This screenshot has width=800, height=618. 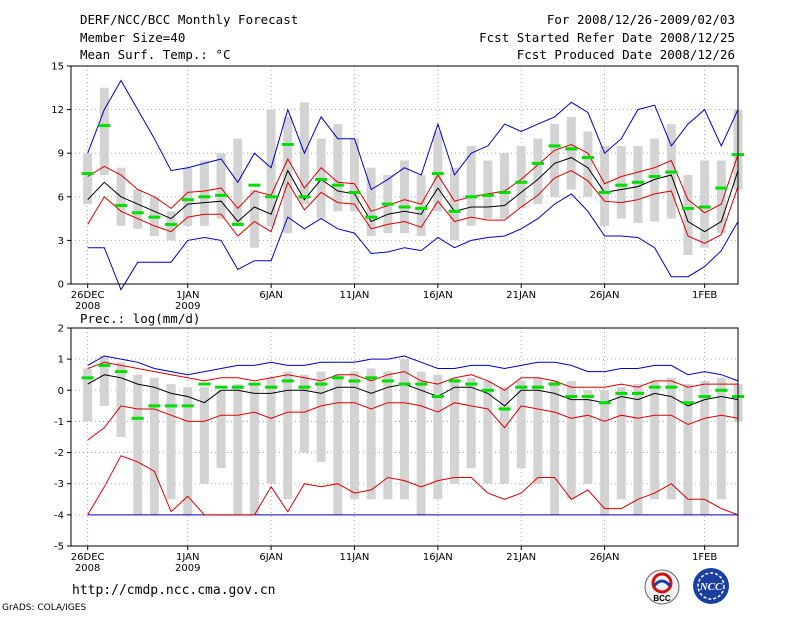 I want to click on x-tick-label: 26DEC, so click(x=88, y=295).